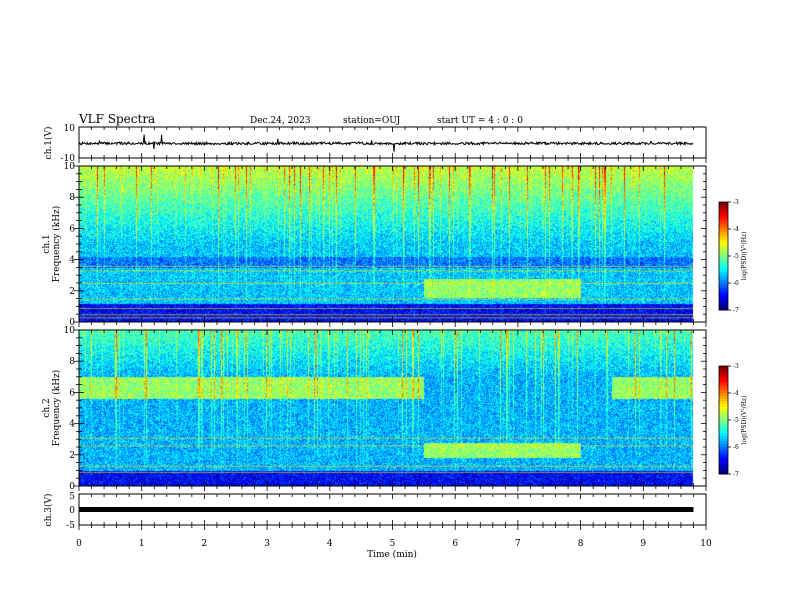 This screenshot has height=612, width=792. Describe the element at coordinates (79, 544) in the screenshot. I see `time-tick-label: 0` at that location.